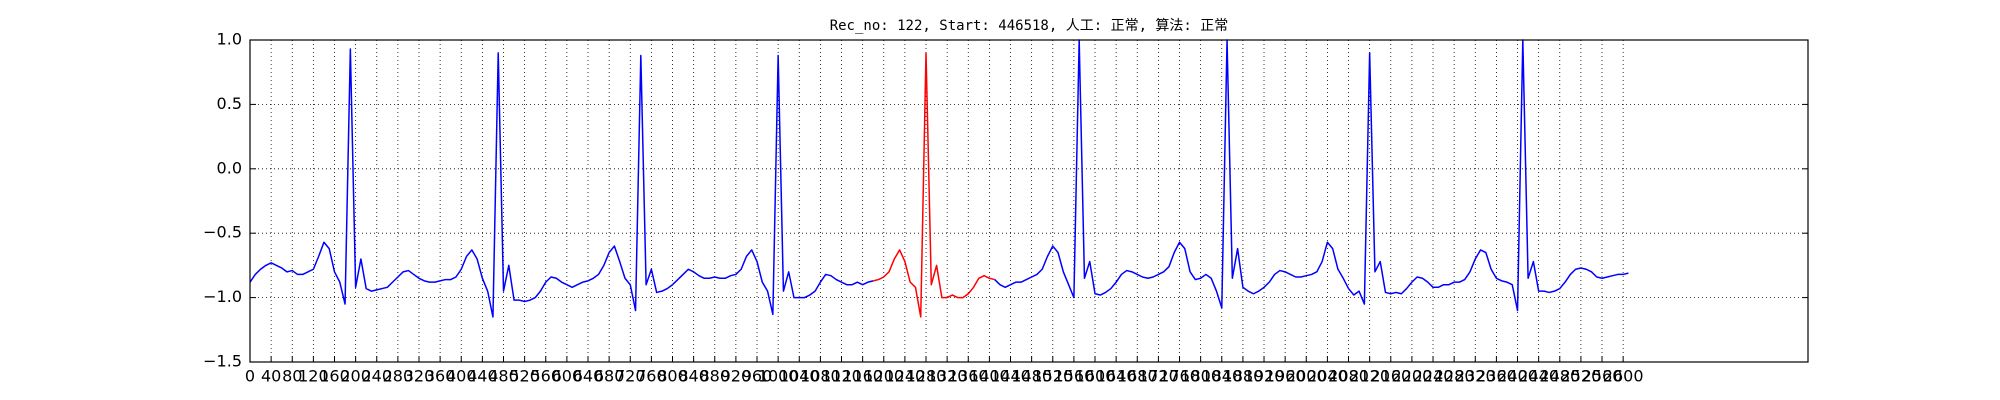  Describe the element at coordinates (1623, 376) in the screenshot. I see `x-tick-label: 2600` at that location.